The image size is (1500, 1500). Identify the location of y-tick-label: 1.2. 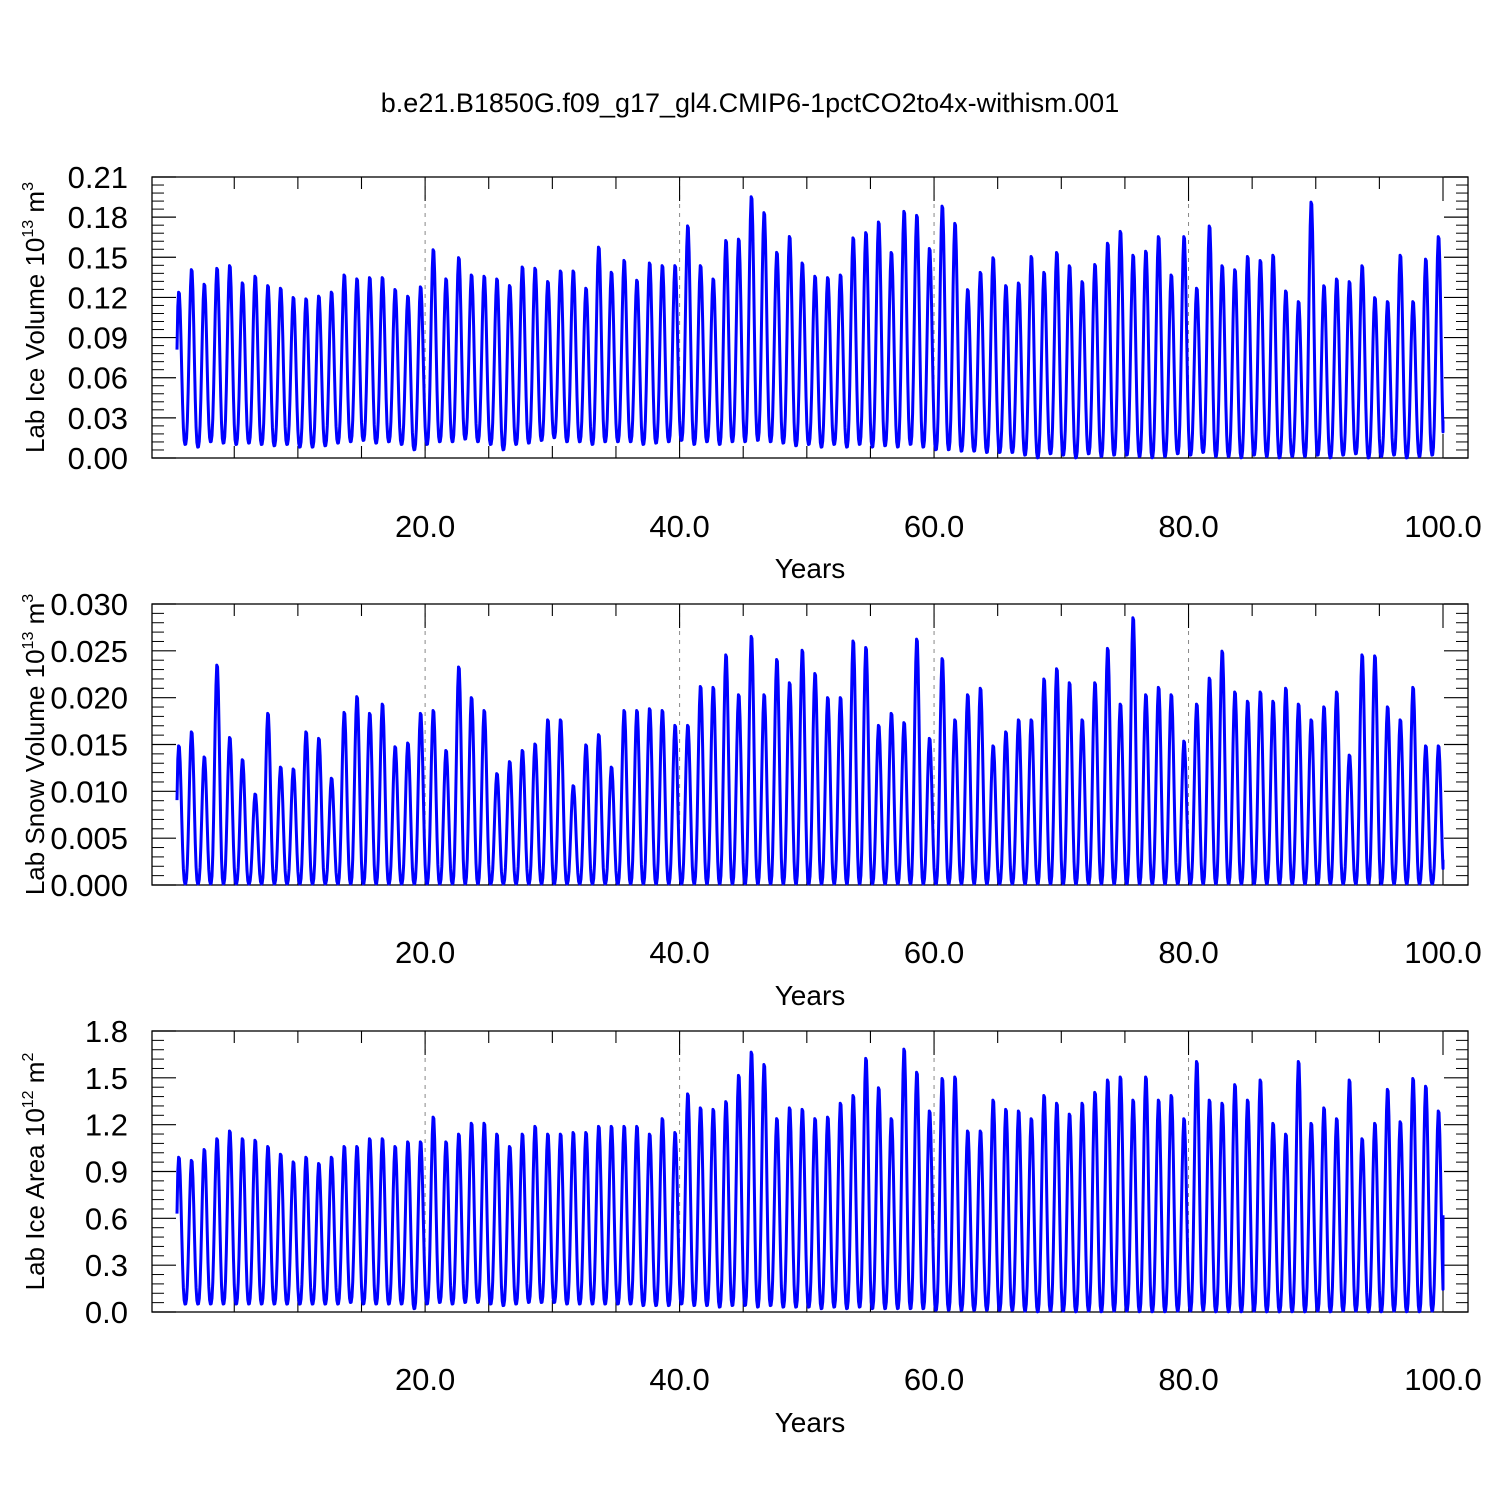
(106, 1125).